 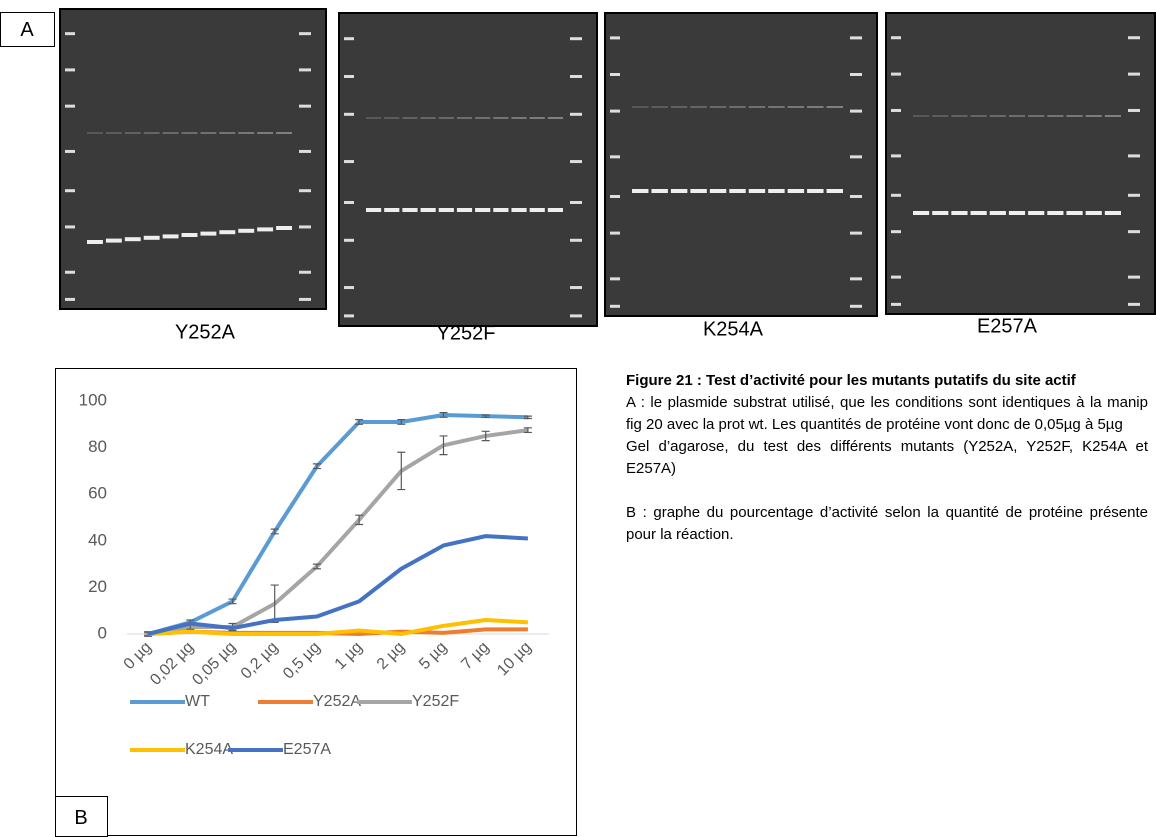 I want to click on y-tick-label: 80, so click(x=97, y=446).